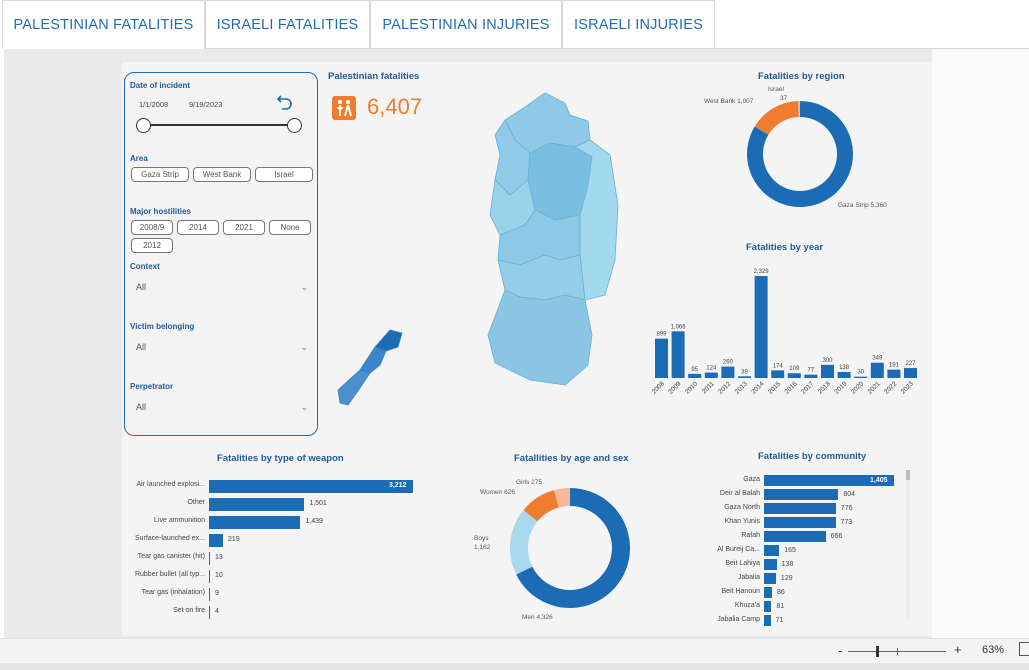 The width and height of the screenshot is (1029, 670). Describe the element at coordinates (152, 245) in the screenshot. I see `hostilities-2012-button: 2012` at that location.